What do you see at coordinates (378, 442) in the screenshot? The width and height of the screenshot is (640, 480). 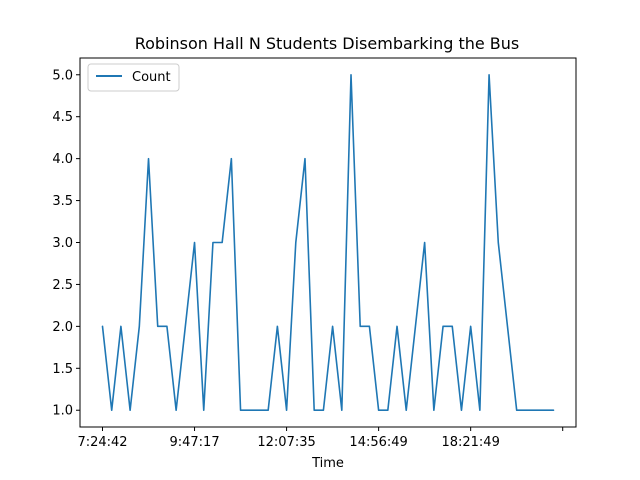 I see `x-tick-label: 14:56:49` at bounding box center [378, 442].